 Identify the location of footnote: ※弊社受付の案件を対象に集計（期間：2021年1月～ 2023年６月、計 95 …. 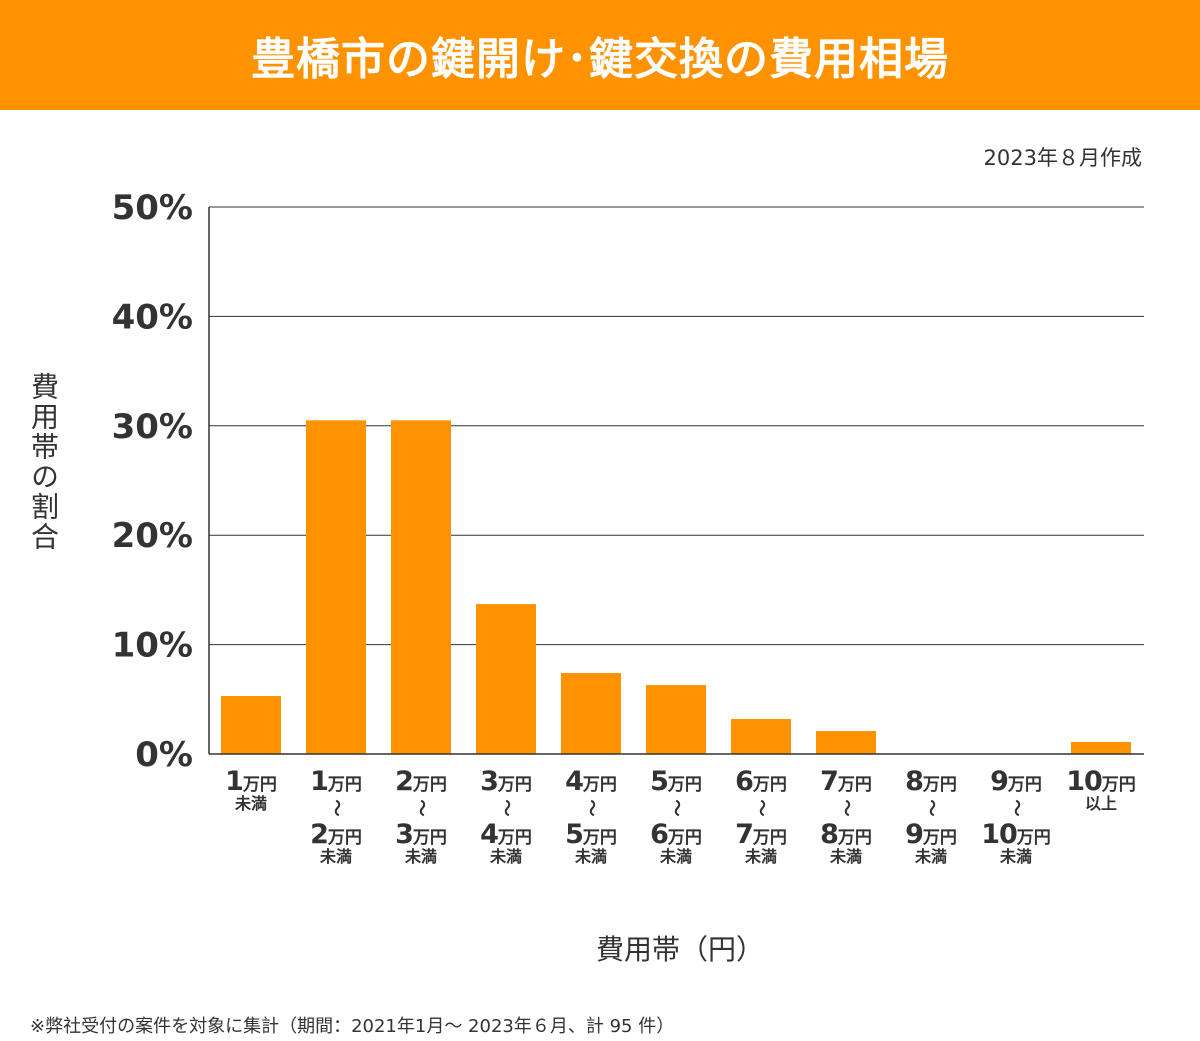
(352, 1026).